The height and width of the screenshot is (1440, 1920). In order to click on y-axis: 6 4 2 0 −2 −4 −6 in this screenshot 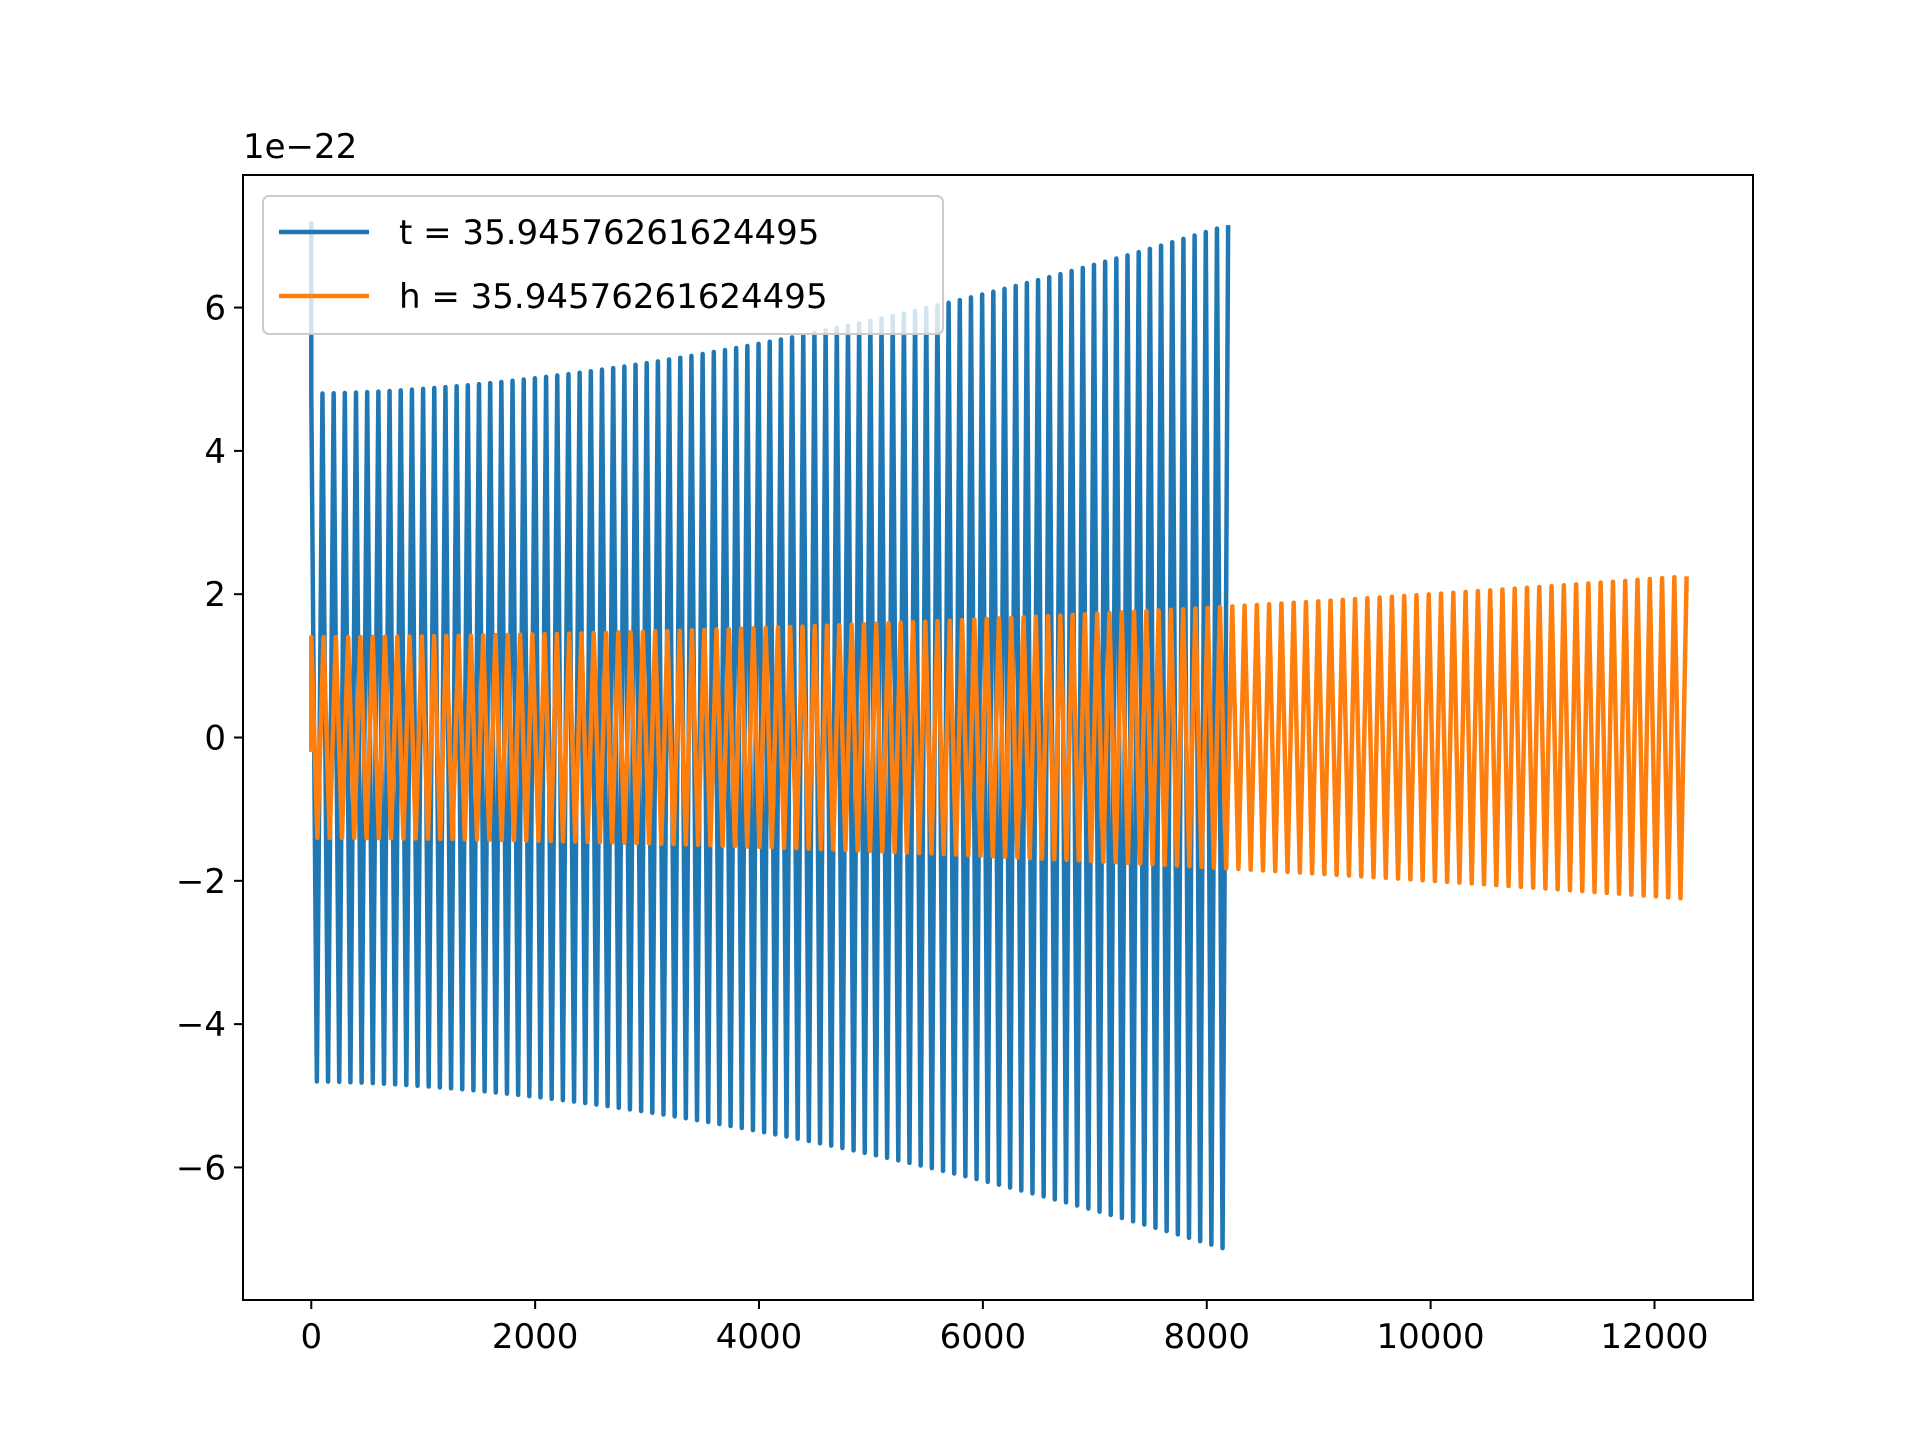, I will do `click(209, 738)`.